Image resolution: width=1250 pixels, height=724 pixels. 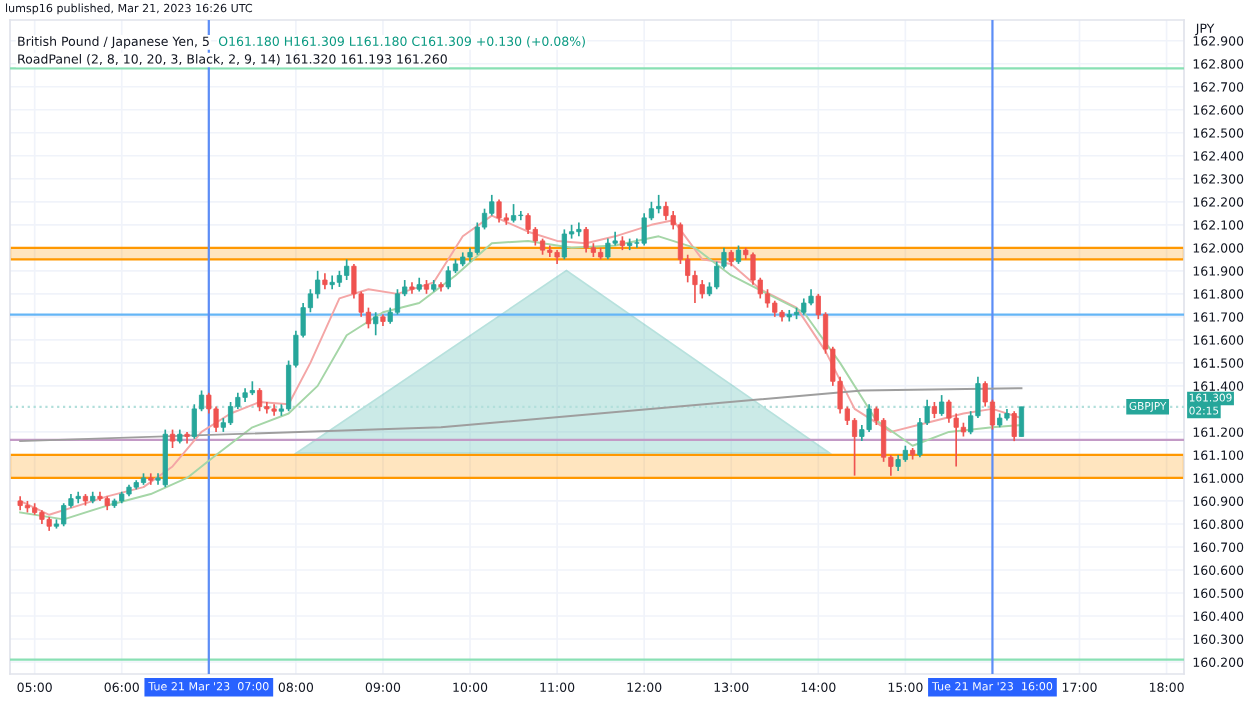 I want to click on line-series, so click(x=521, y=415).